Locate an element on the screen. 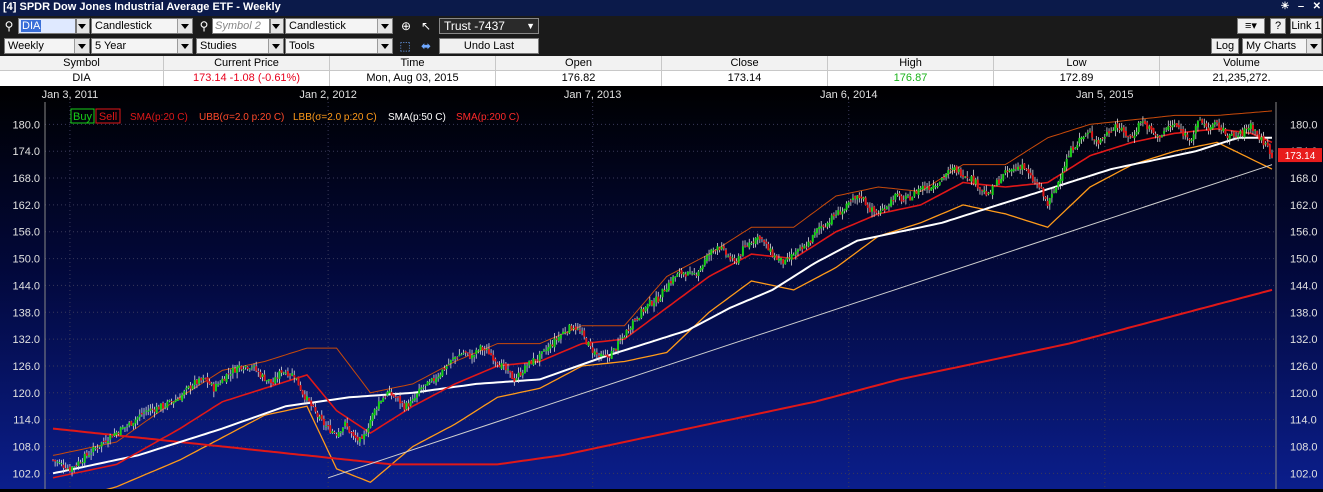 This screenshot has height=492, width=1323. range-select: 5 Year is located at coordinates (142, 46).